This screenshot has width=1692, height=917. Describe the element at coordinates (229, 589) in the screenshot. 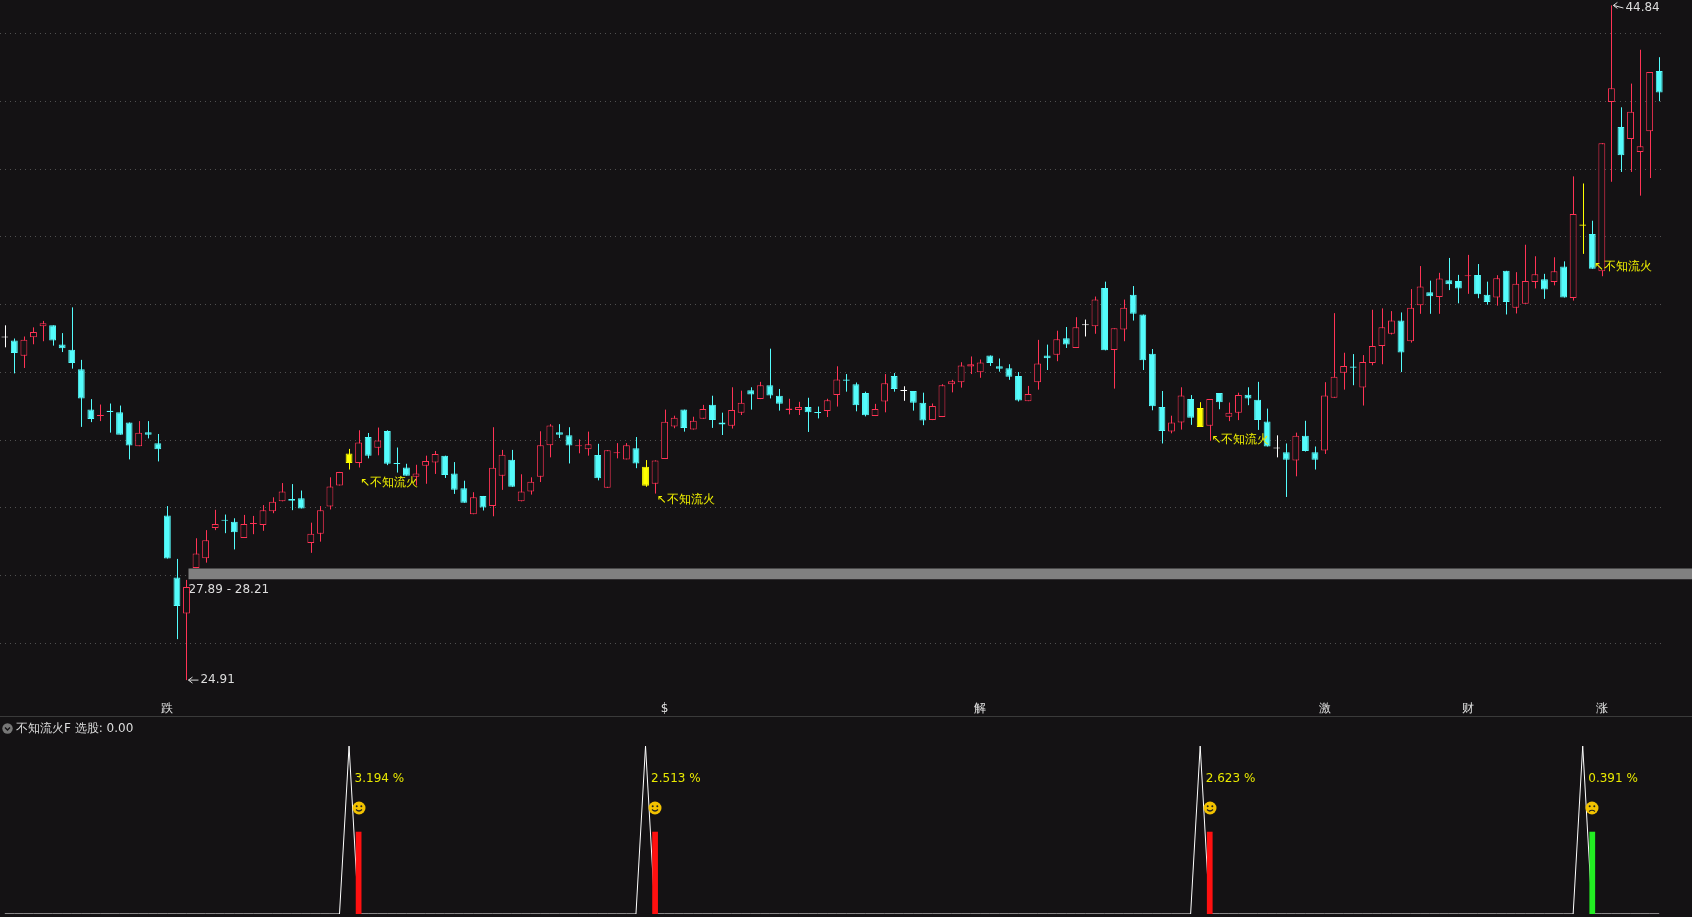

I see `band-label: 27.89 - 28.21` at that location.